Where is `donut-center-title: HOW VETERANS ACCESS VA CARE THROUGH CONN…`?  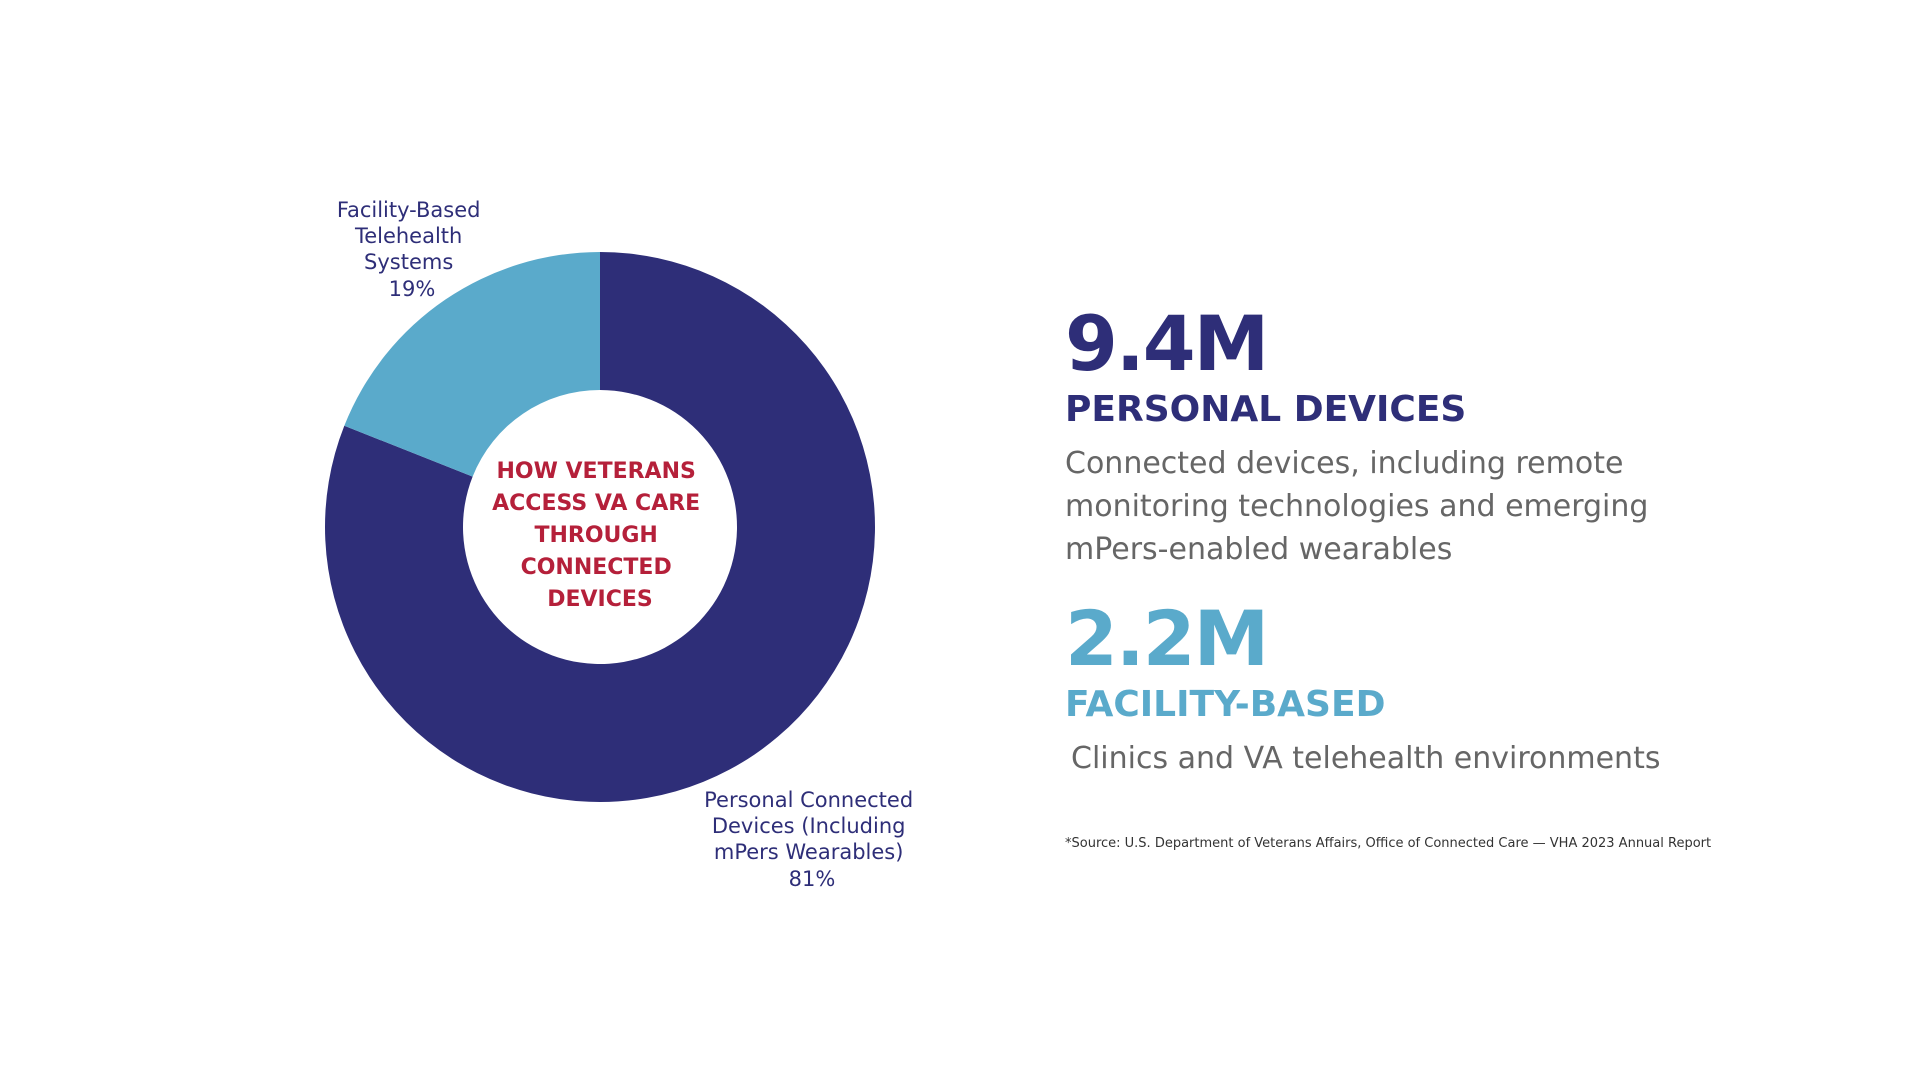 donut-center-title: HOW VETERANS ACCESS VA CARE THROUGH CONN… is located at coordinates (600, 535).